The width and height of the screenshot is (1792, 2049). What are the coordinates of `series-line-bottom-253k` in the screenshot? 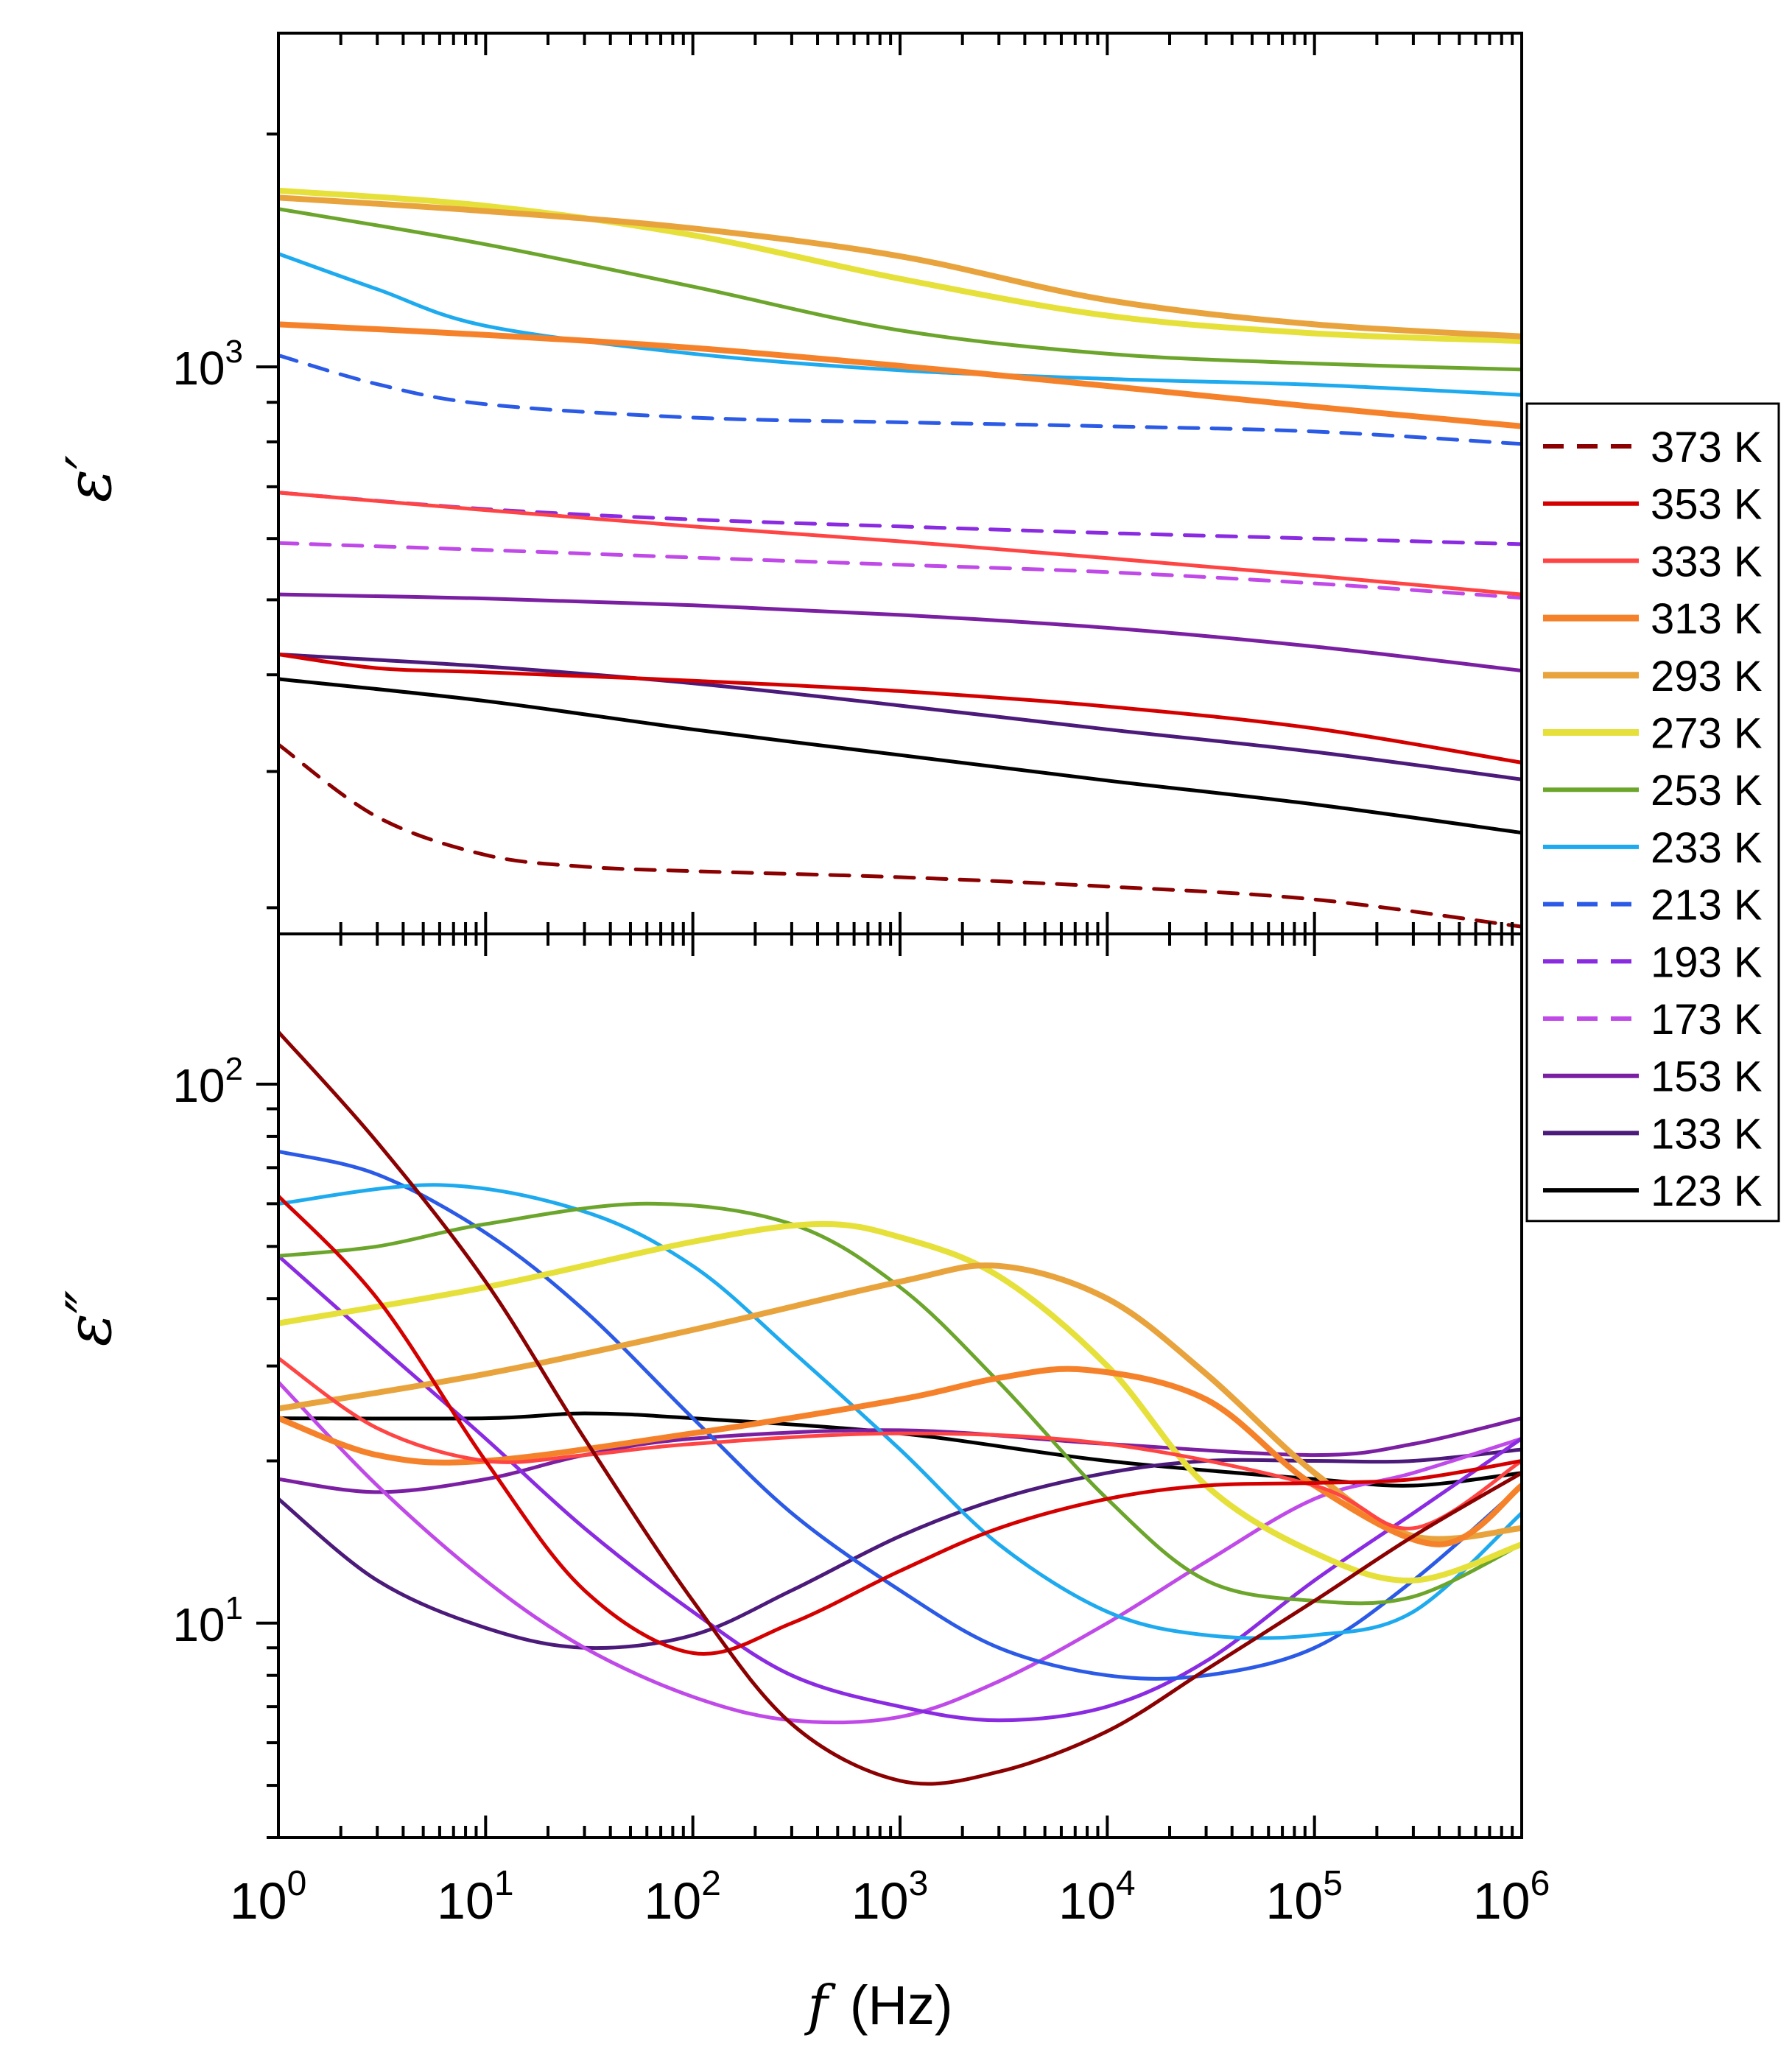 It's located at (900, 1403).